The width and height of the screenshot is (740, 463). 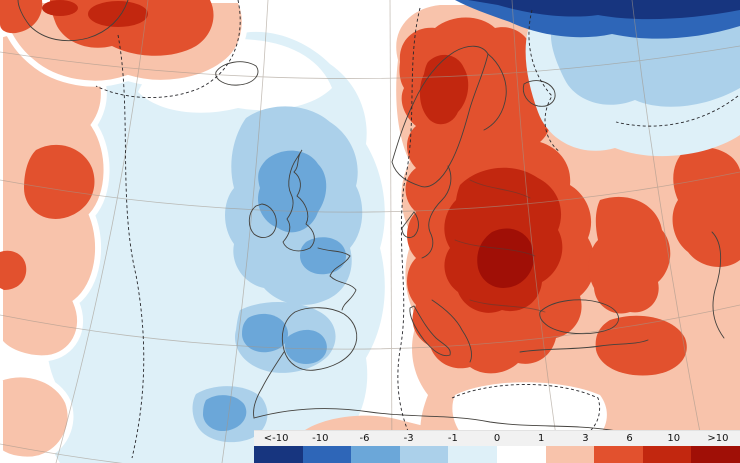 What do you see at coordinates (21, 17) in the screenshot?
I see `warm-spot-topleft-corner` at bounding box center [21, 17].